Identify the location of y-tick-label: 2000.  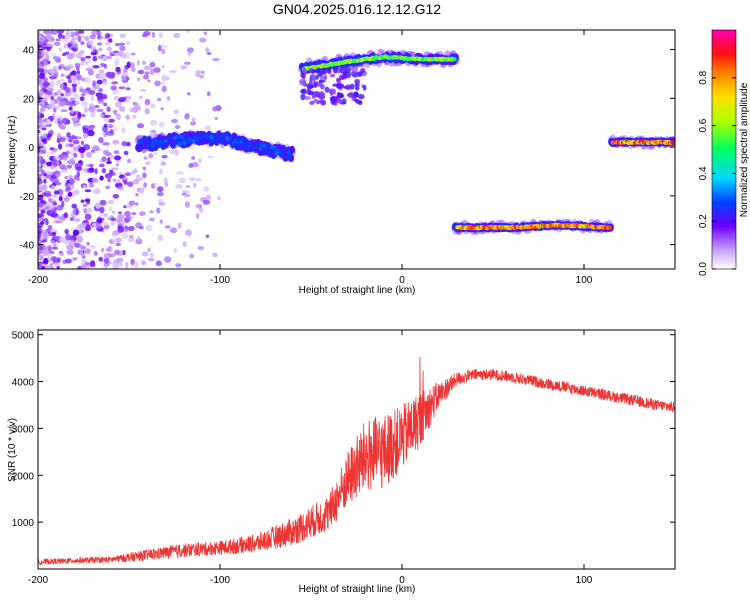
(23, 476).